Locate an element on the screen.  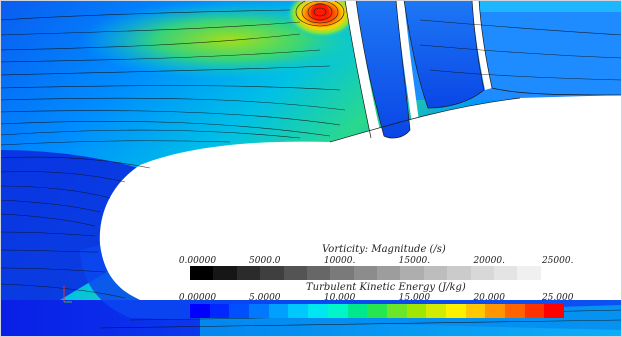
tke-tick-label: 20.000 is located at coordinates (489, 298).